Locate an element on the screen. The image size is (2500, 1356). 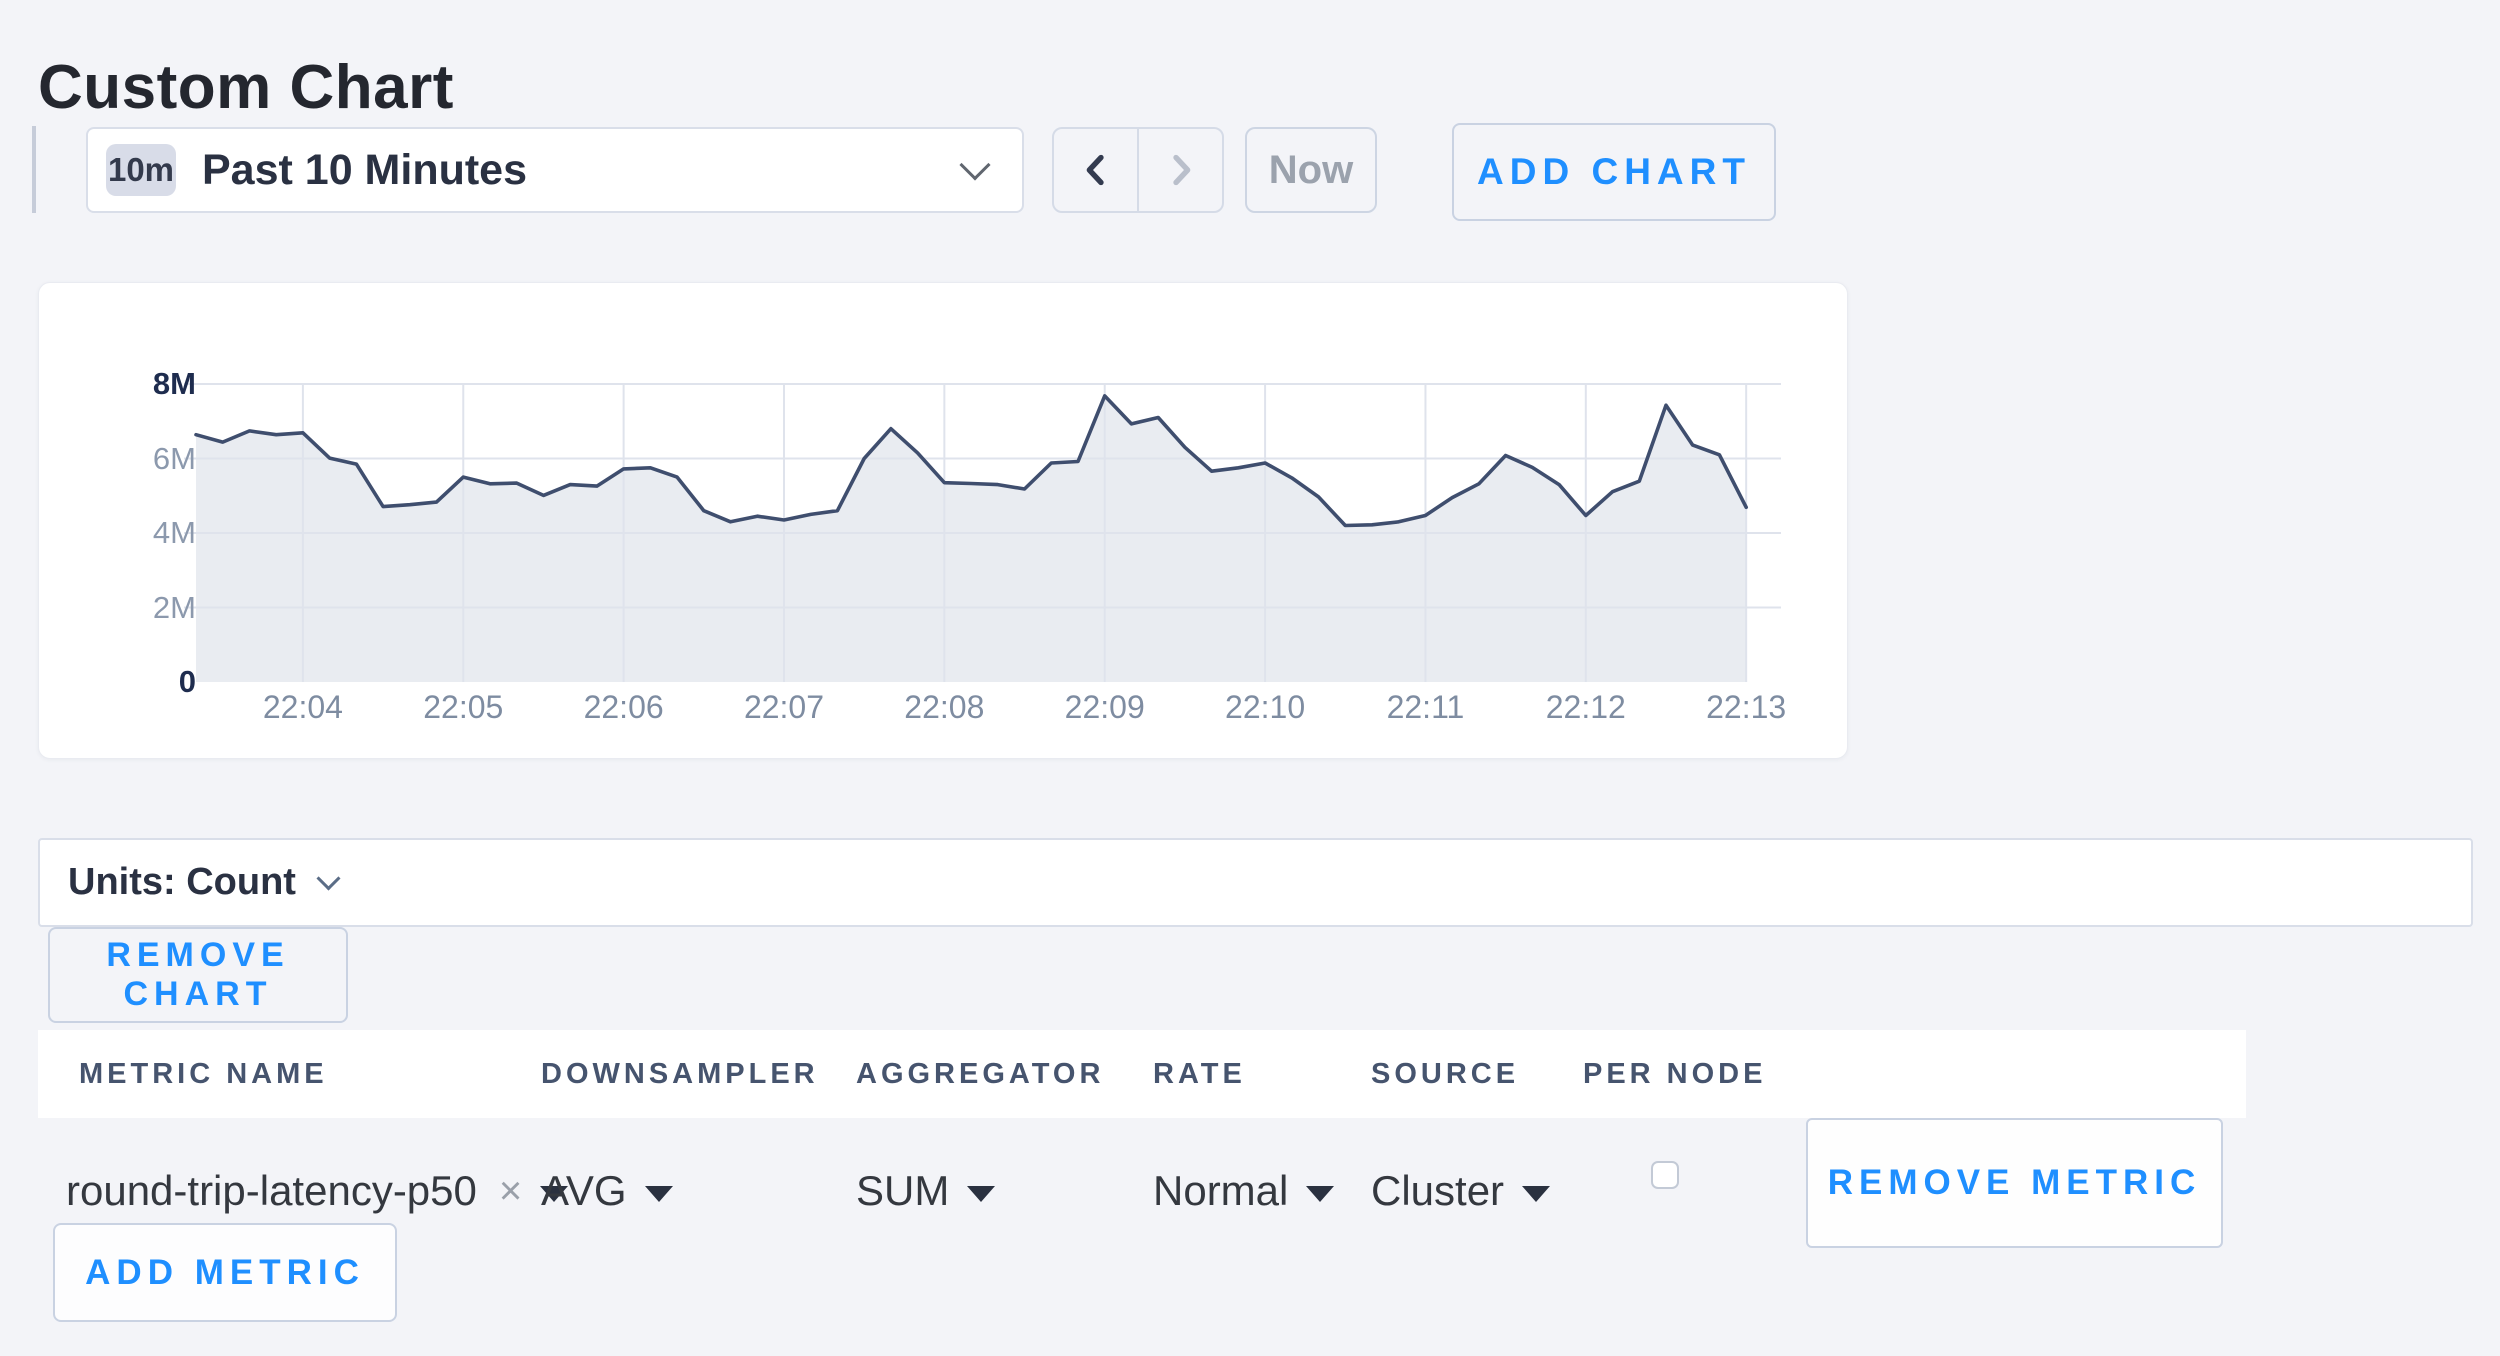
metric-name-value: round-trip-latency-p50 is located at coordinates (271, 1190).